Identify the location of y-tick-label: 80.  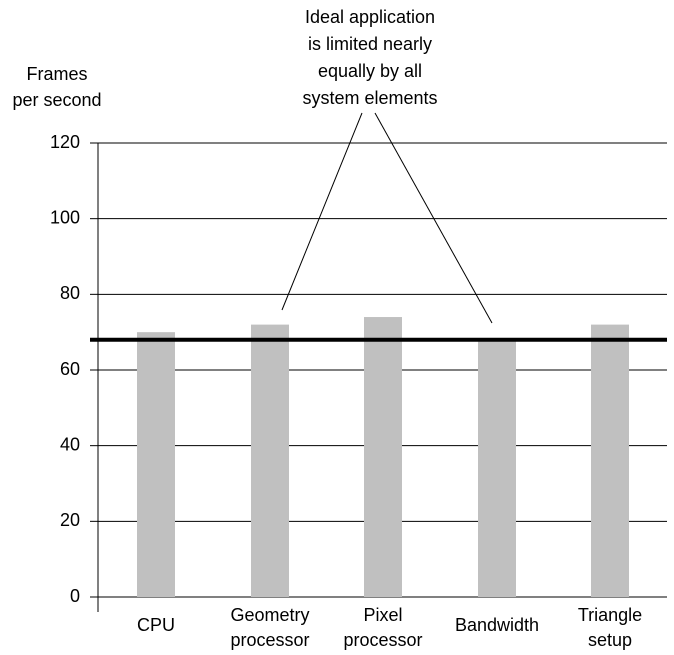
(70, 293).